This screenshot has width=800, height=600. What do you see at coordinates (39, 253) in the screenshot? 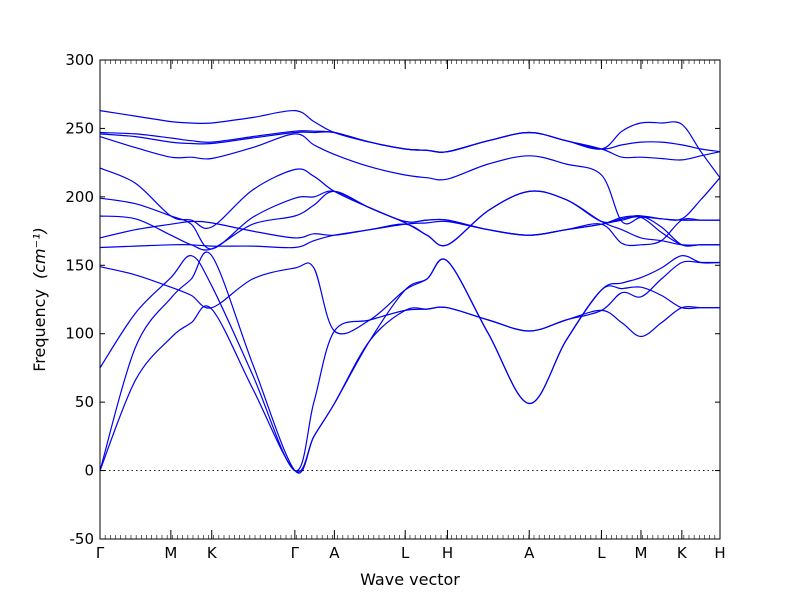
I see `y-axis-label-unit: (cm⁻¹)` at bounding box center [39, 253].